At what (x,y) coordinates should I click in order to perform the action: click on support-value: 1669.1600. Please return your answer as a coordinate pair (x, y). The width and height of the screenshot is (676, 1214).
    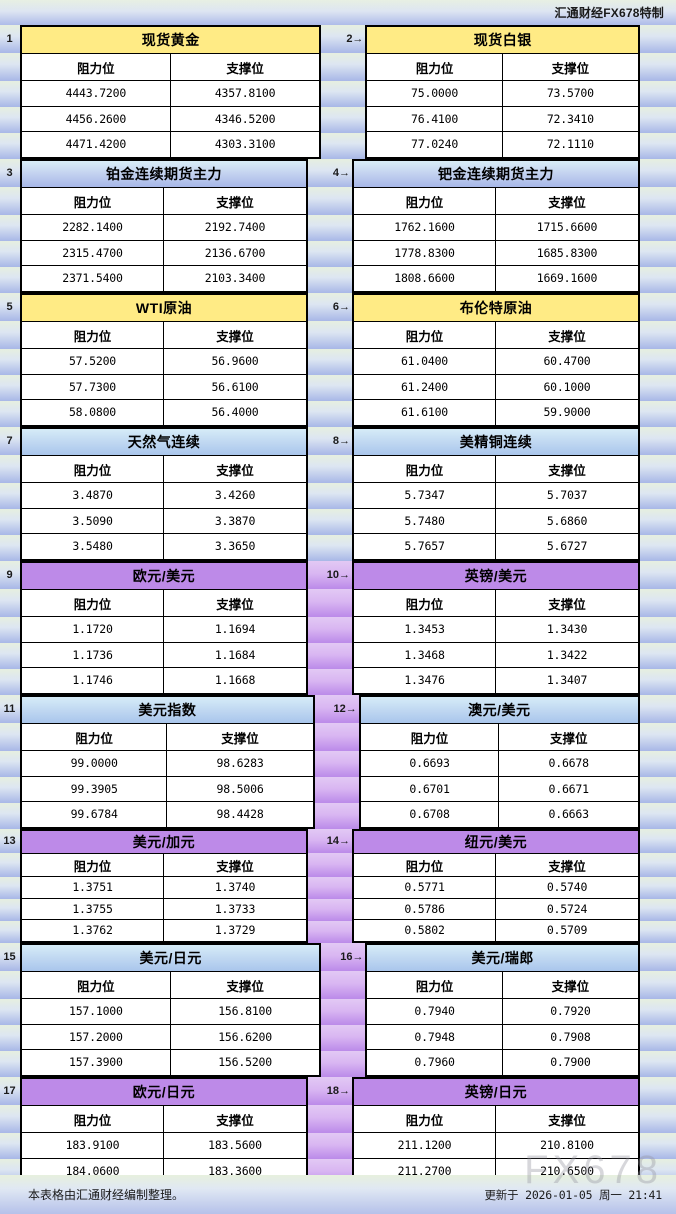
    Looking at the image, I should click on (567, 278).